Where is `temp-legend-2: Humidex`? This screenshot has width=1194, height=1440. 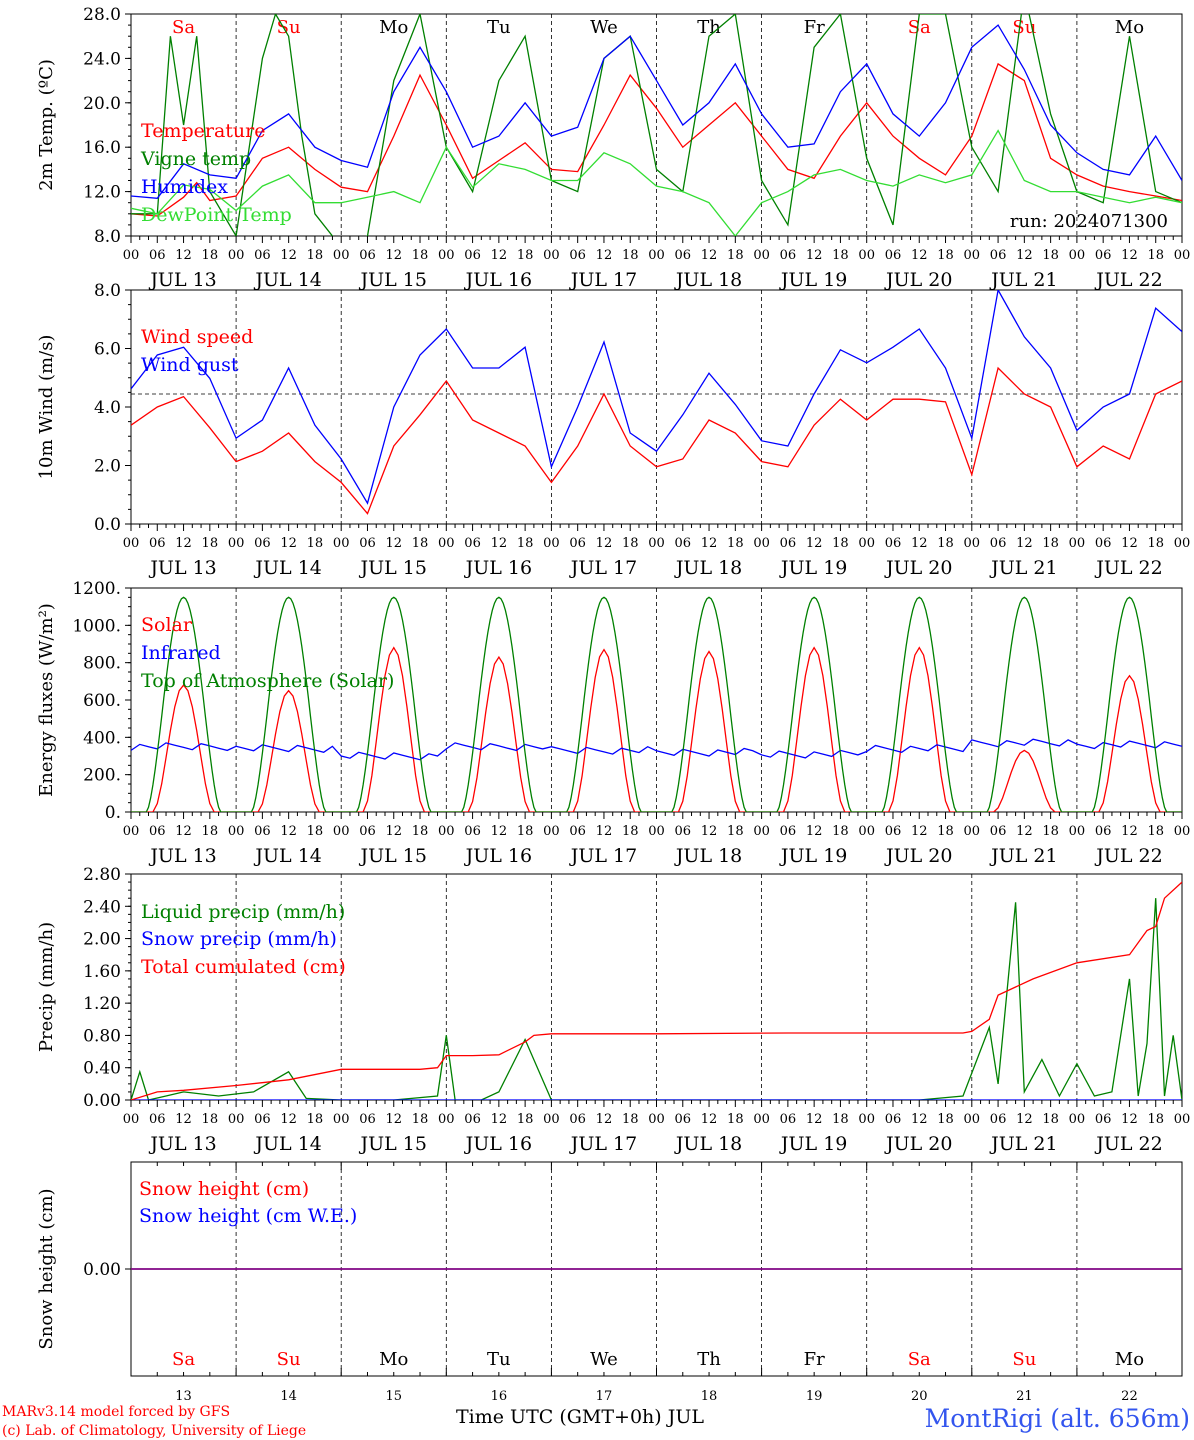 temp-legend-2: Humidex is located at coordinates (184, 187).